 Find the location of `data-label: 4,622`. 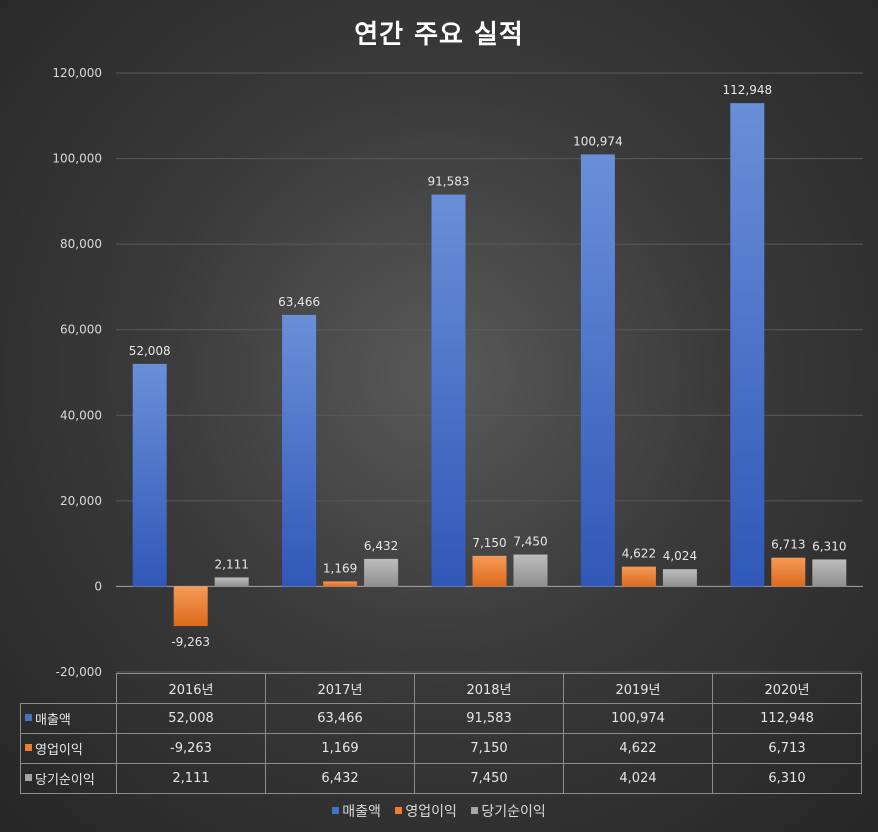

data-label: 4,622 is located at coordinates (639, 554).